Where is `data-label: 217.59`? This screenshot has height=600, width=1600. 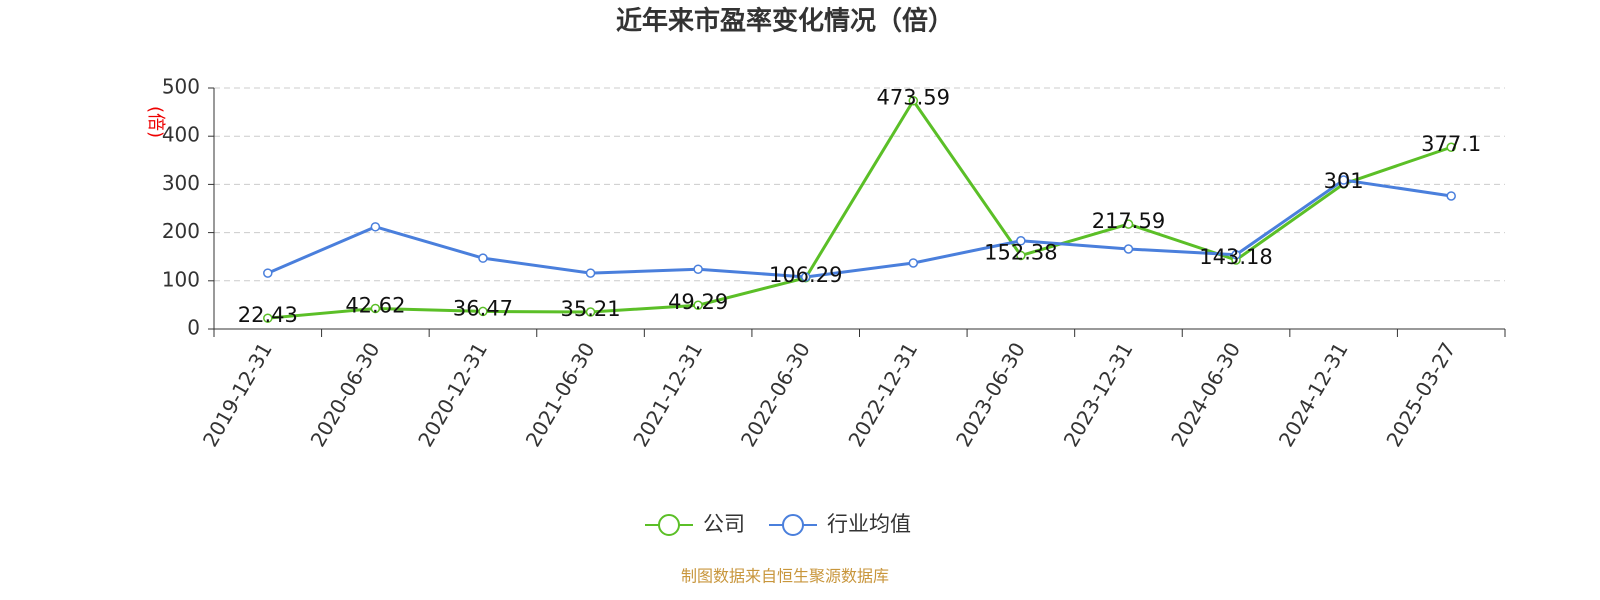 data-label: 217.59 is located at coordinates (1128, 221).